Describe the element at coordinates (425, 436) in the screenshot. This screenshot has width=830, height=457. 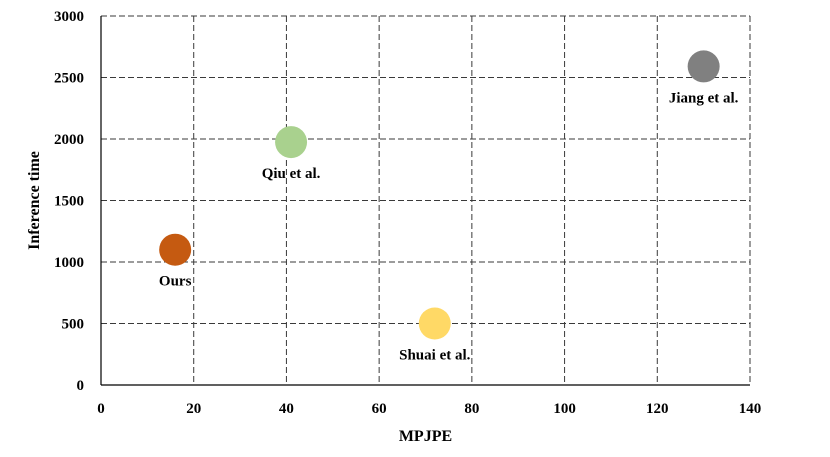
I see `x-axis-title: MPJPE` at that location.